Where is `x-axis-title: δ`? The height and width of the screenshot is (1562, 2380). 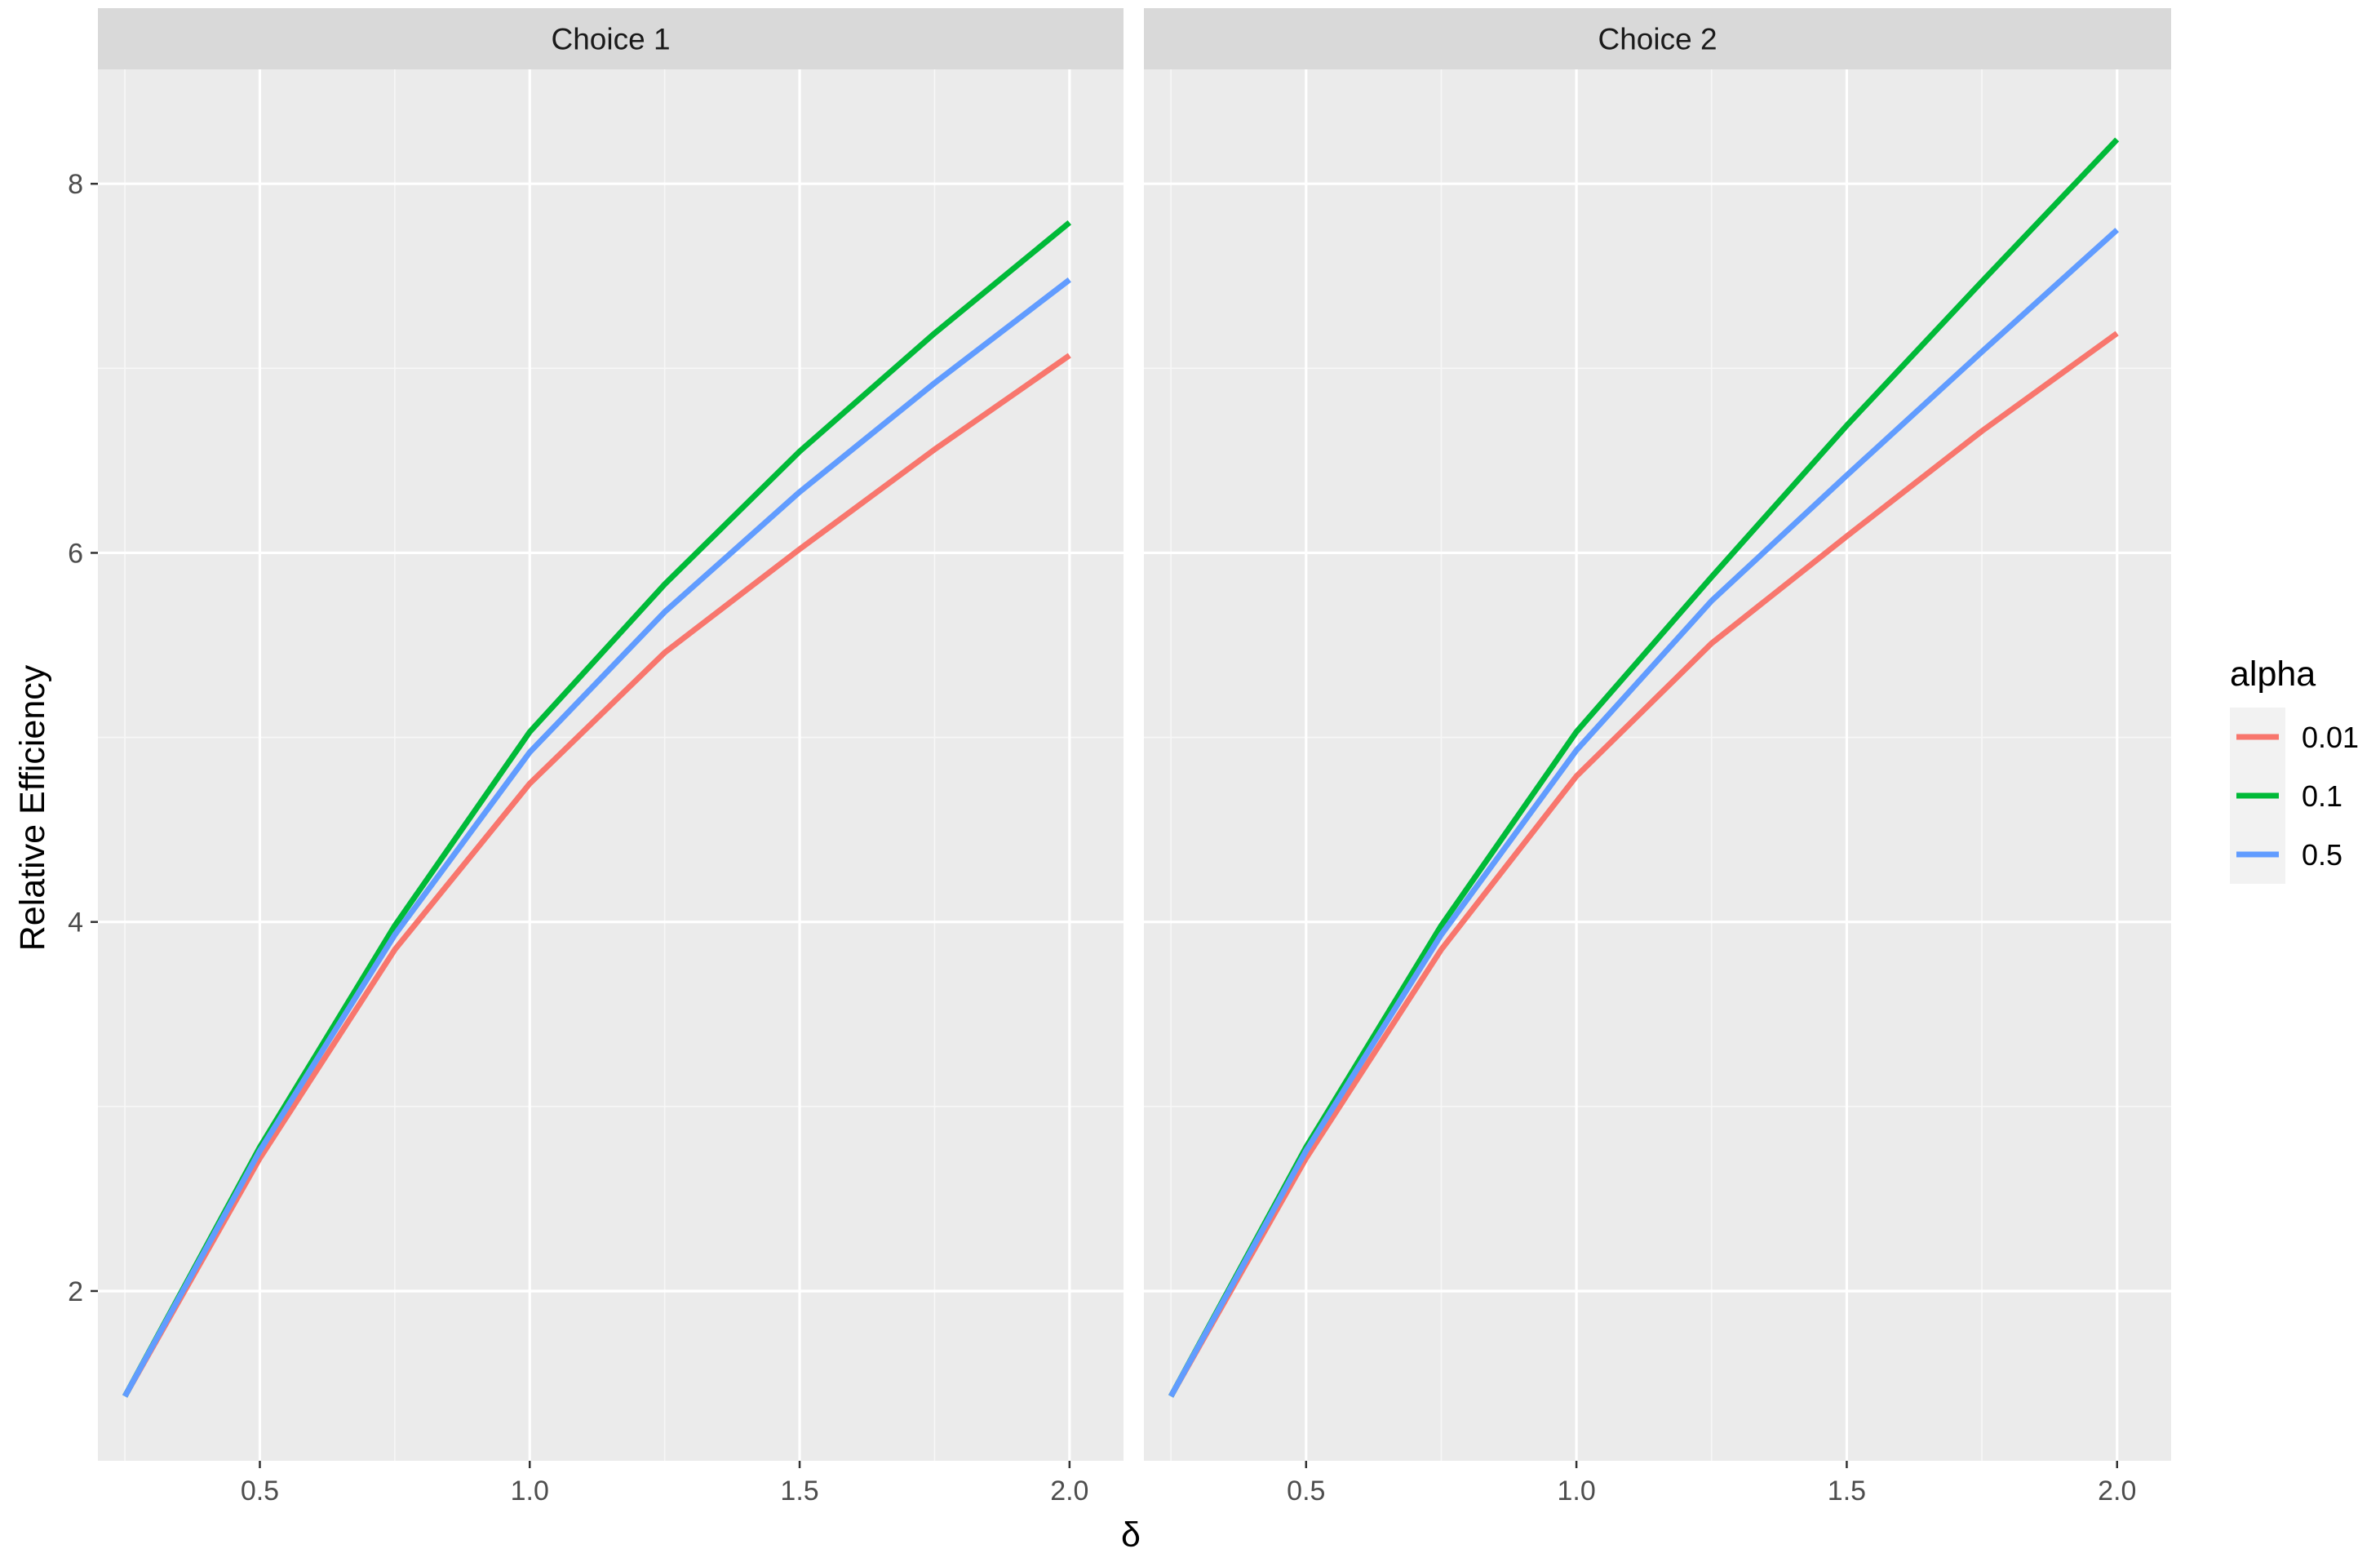
x-axis-title: δ is located at coordinates (1131, 1535).